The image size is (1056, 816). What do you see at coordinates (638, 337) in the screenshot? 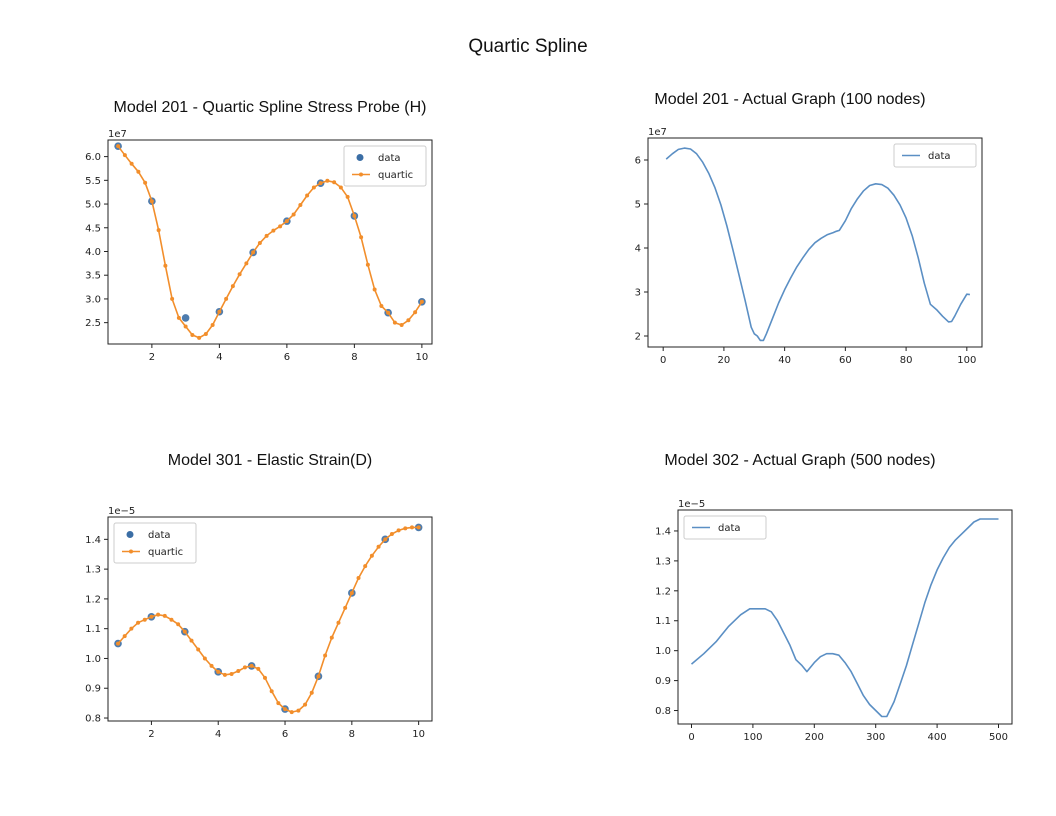
I see `y-tick-label: 2` at bounding box center [638, 337].